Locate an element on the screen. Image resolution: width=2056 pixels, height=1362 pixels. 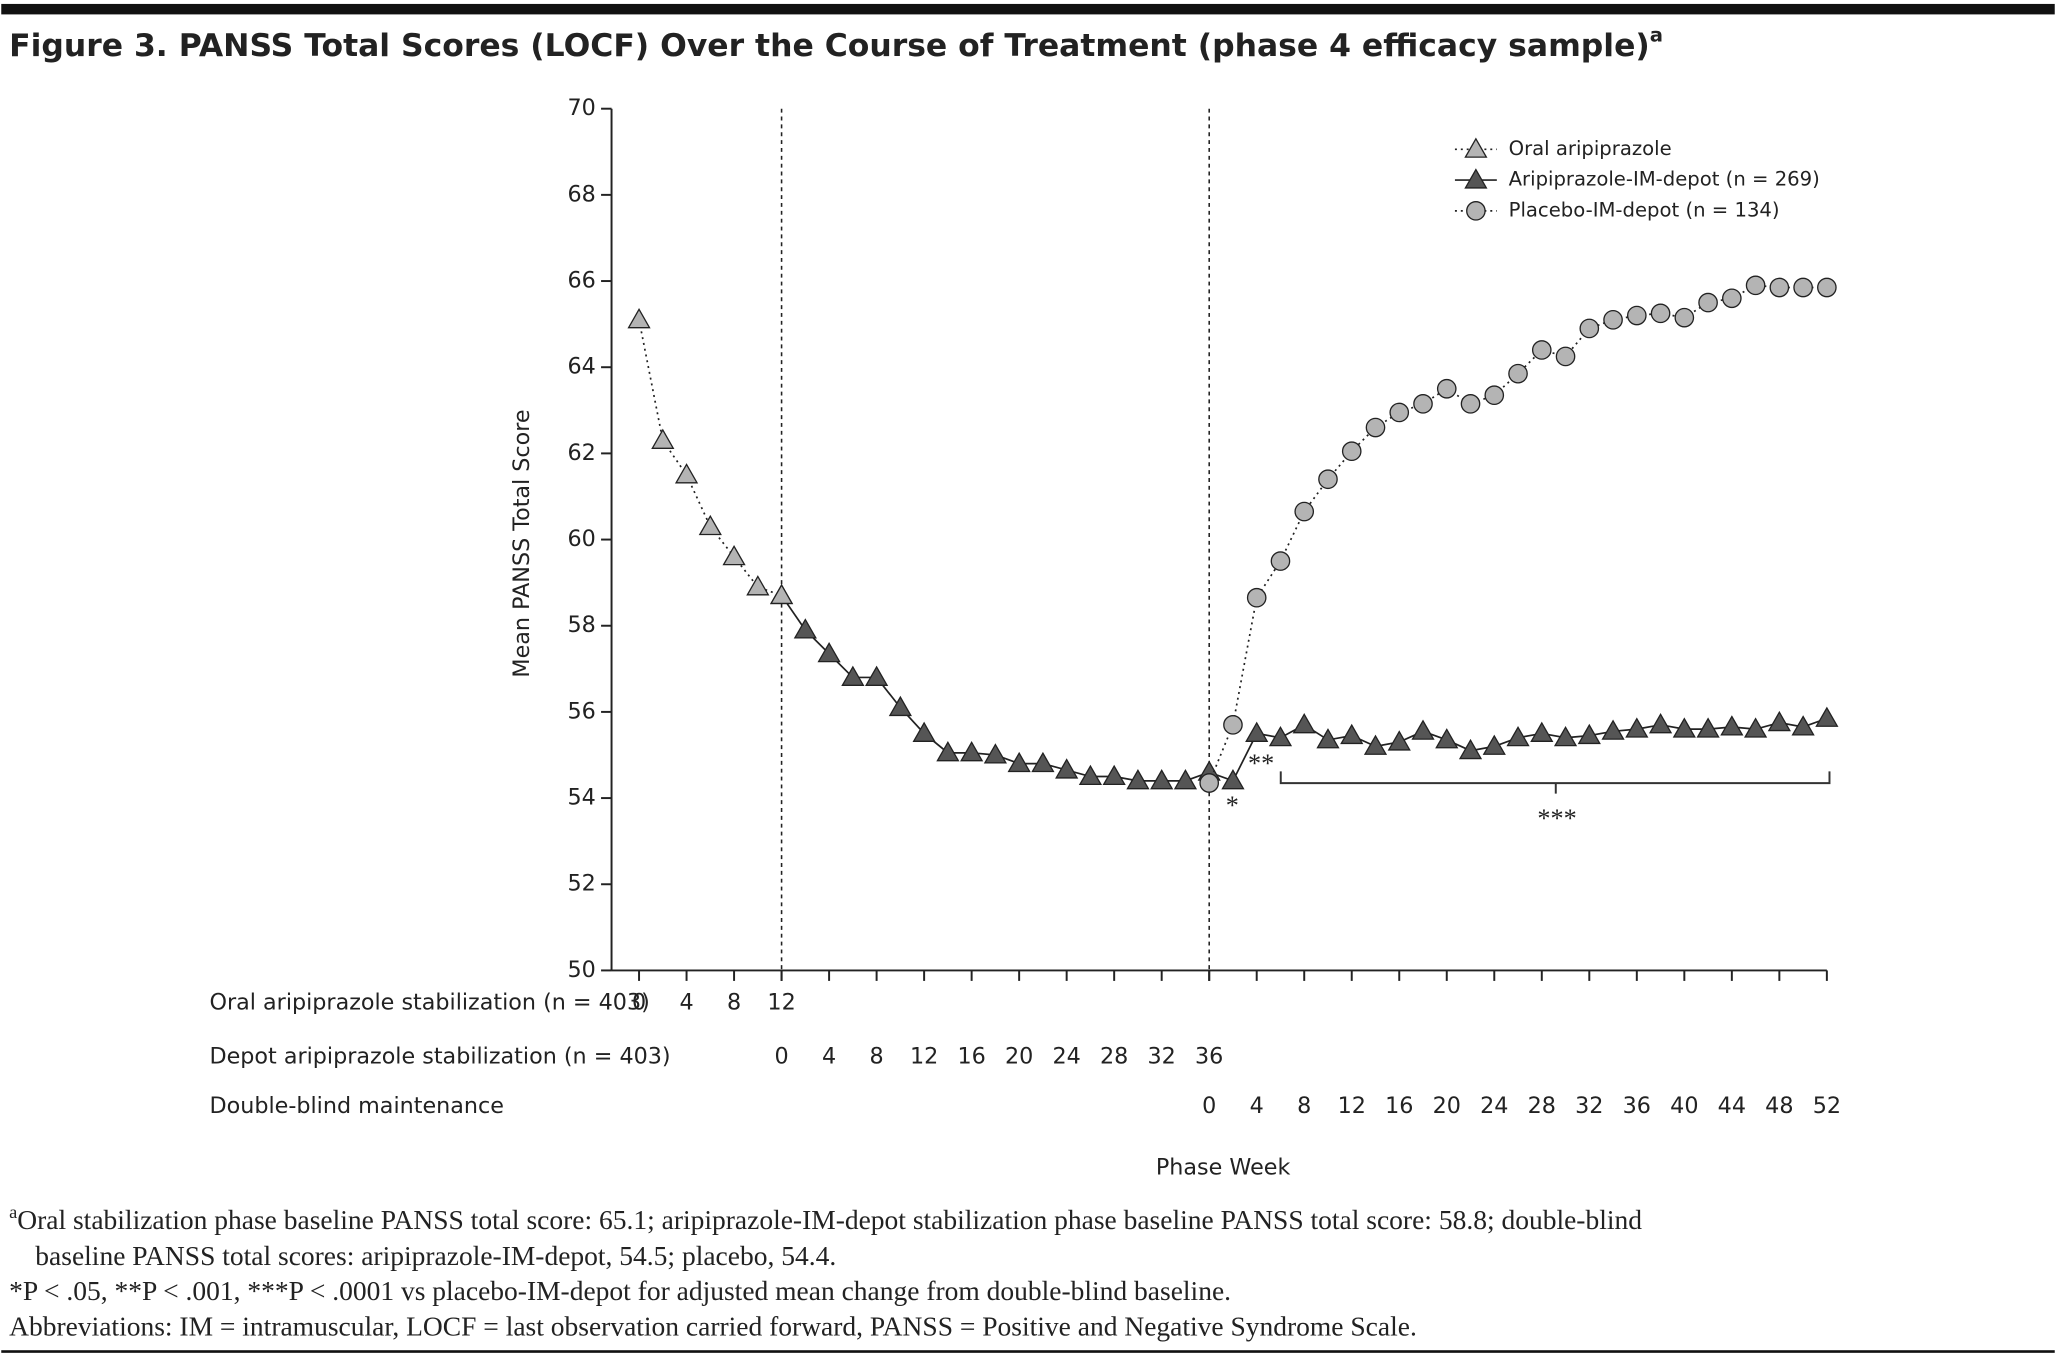
x-tick-label: 48 is located at coordinates (1779, 1106).